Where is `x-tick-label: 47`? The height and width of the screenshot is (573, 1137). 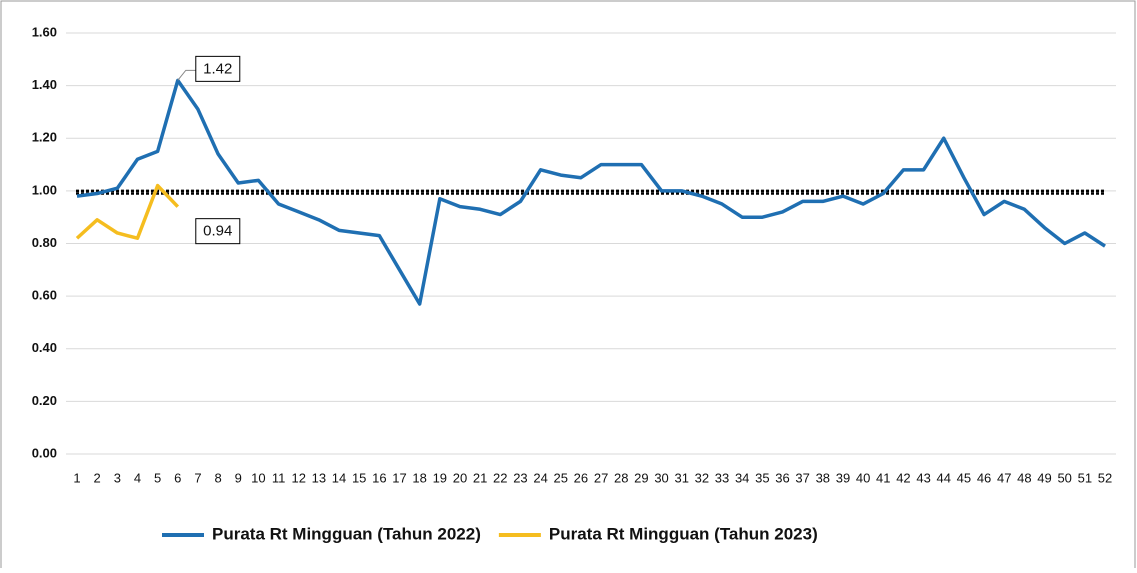 x-tick-label: 47 is located at coordinates (1004, 477).